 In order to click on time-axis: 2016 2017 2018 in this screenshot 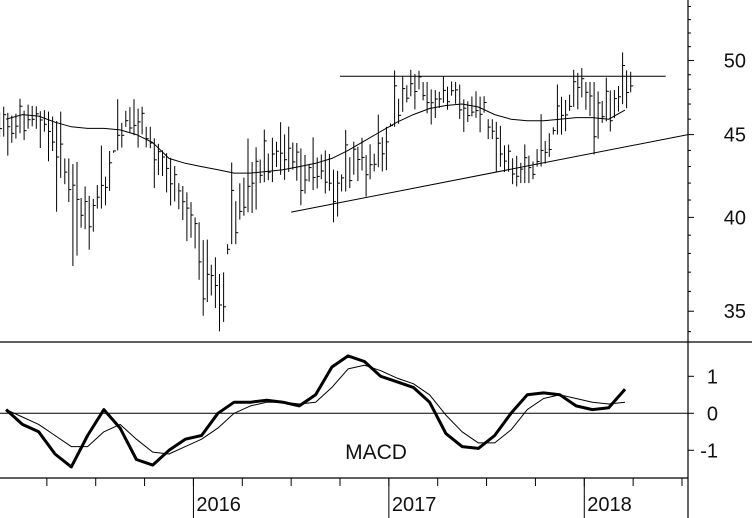, I will do `click(364, 498)`.